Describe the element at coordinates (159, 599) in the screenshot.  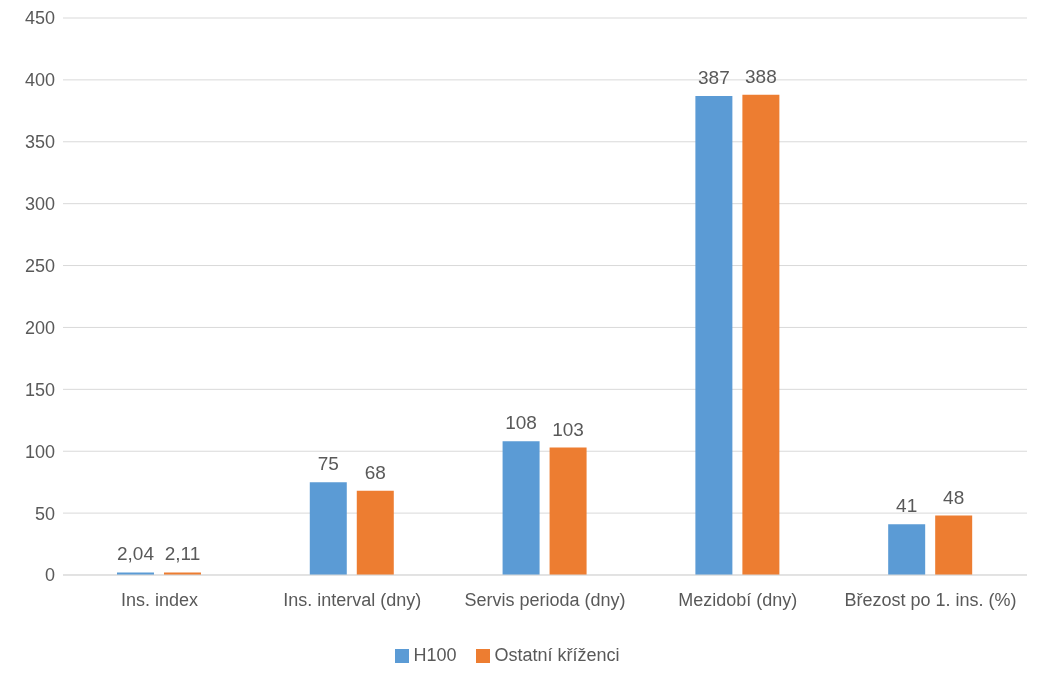
I see `x-tick-label: Ins. index` at that location.